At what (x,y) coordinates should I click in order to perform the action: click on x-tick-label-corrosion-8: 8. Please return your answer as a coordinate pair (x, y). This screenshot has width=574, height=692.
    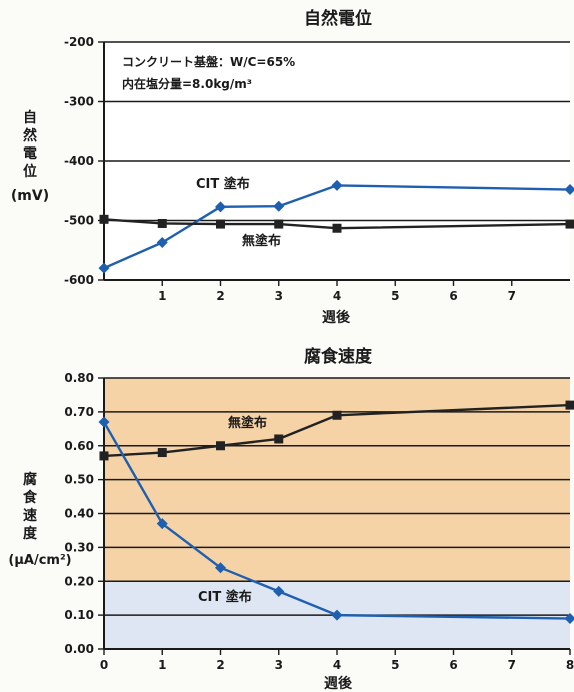
    Looking at the image, I should click on (570, 665).